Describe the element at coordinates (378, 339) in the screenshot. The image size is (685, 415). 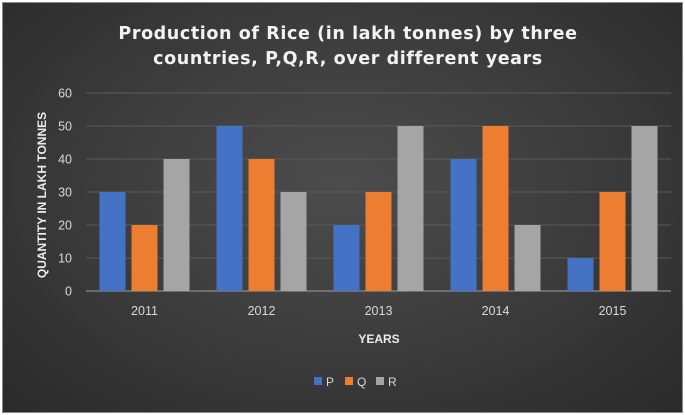
I see `x-axis-title: YEARS` at that location.